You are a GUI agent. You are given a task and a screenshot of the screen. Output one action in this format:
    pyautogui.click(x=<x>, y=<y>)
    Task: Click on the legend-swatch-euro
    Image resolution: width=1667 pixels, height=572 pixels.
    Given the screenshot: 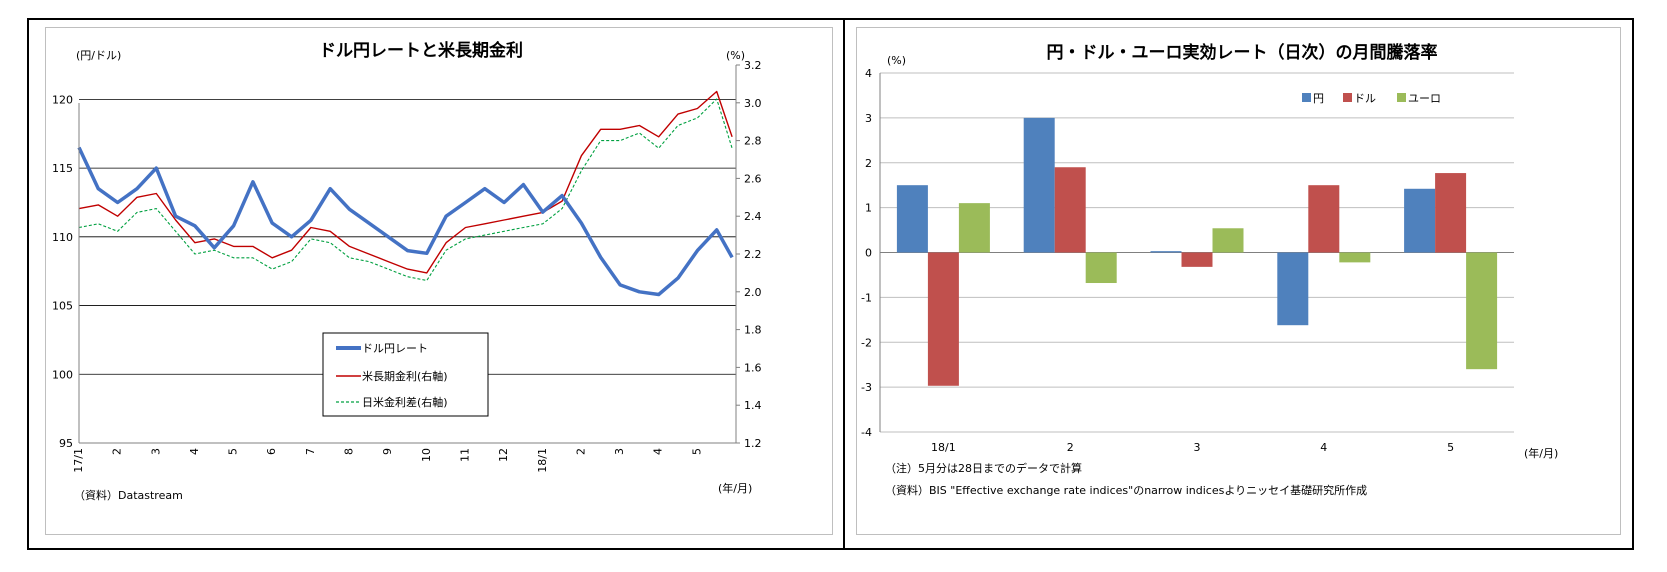 What is the action you would take?
    pyautogui.click(x=1401, y=97)
    